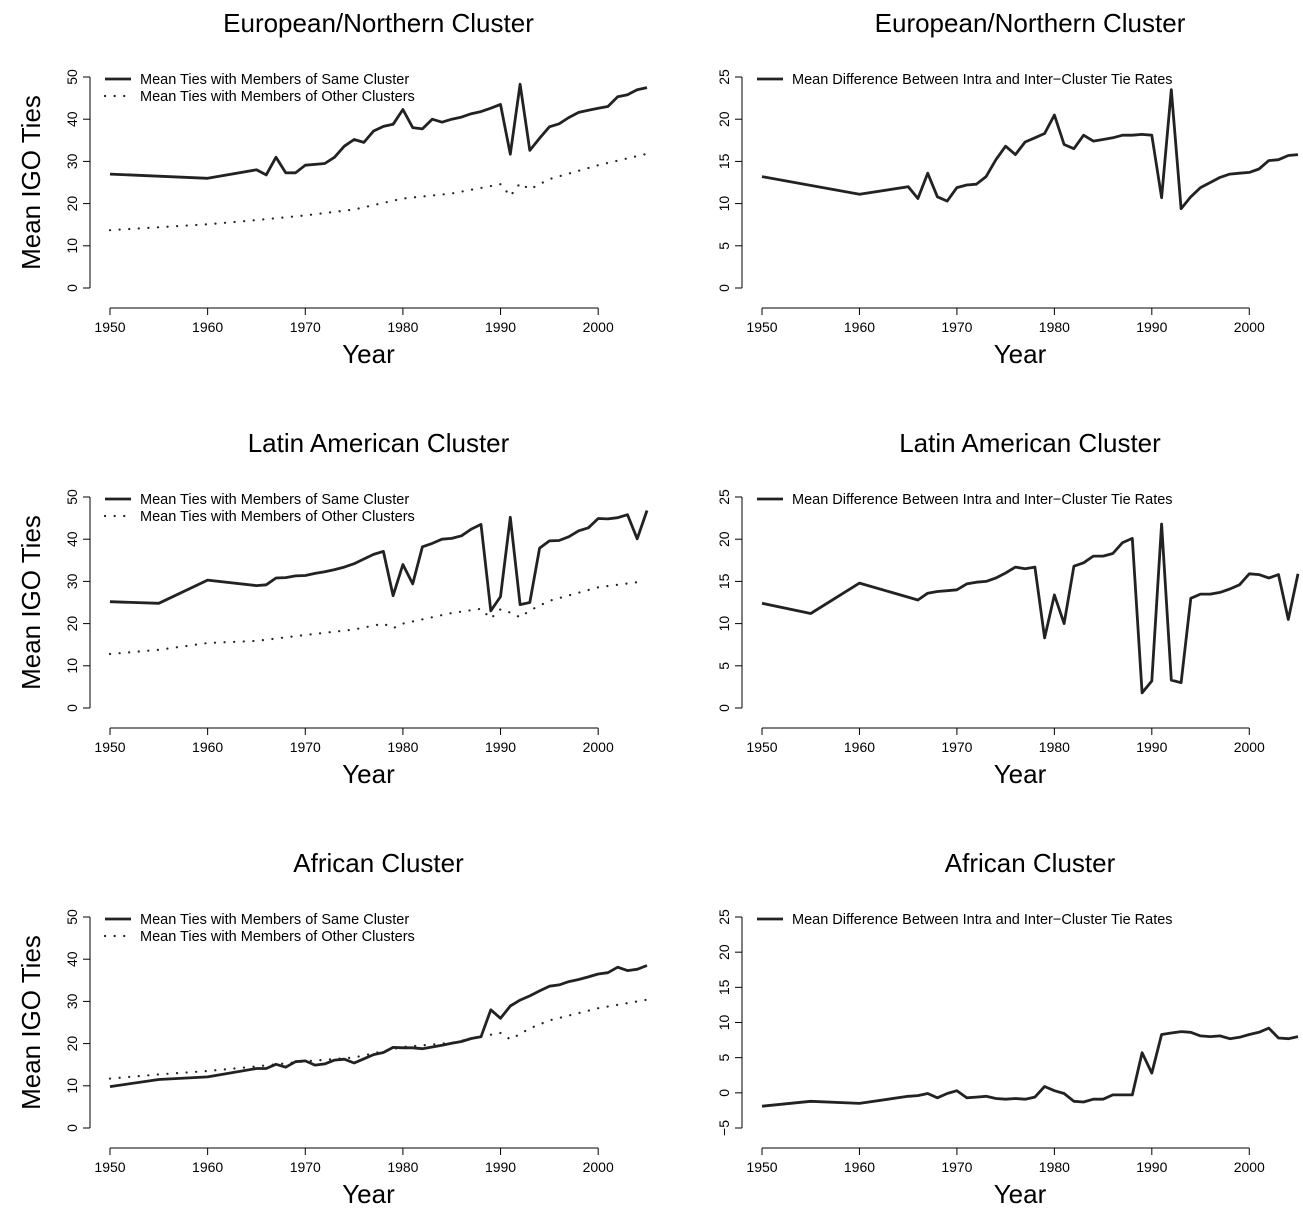 Image resolution: width=1303 pixels, height=1209 pixels. What do you see at coordinates (724, 987) in the screenshot?
I see `y-tick-label: 15` at bounding box center [724, 987].